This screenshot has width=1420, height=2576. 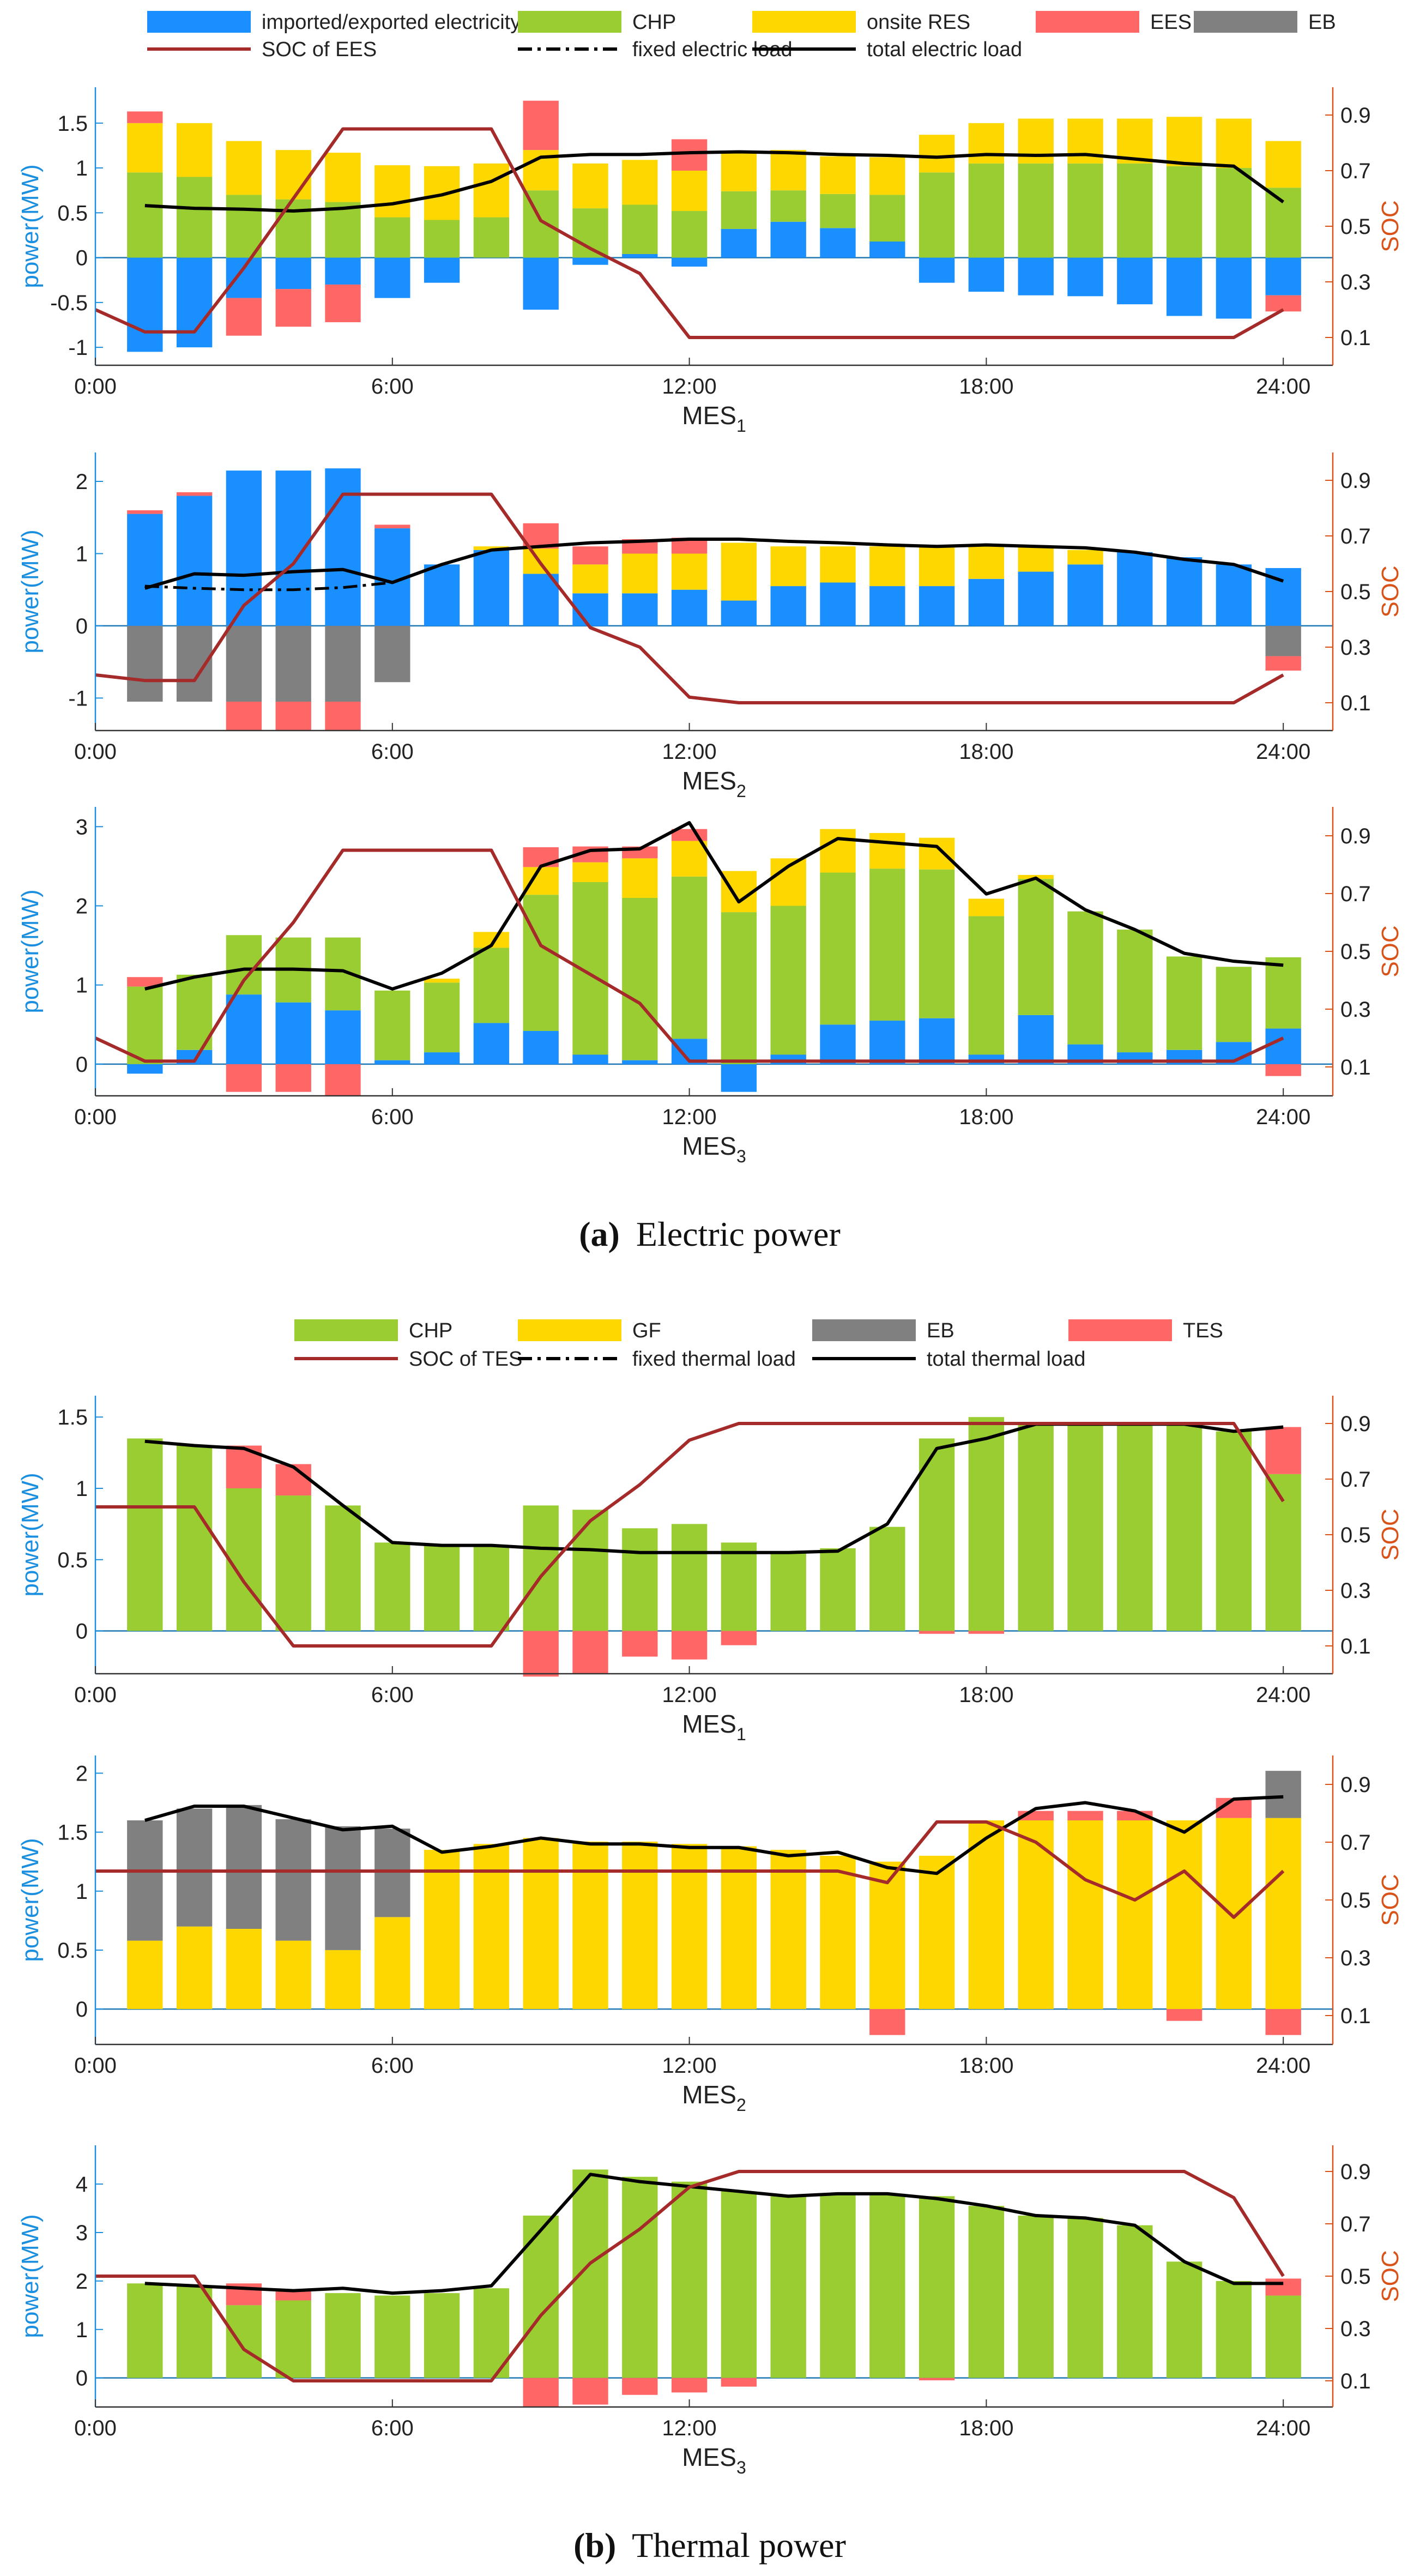 I want to click on chart-0-ytick-label-2: 0, so click(x=82, y=258).